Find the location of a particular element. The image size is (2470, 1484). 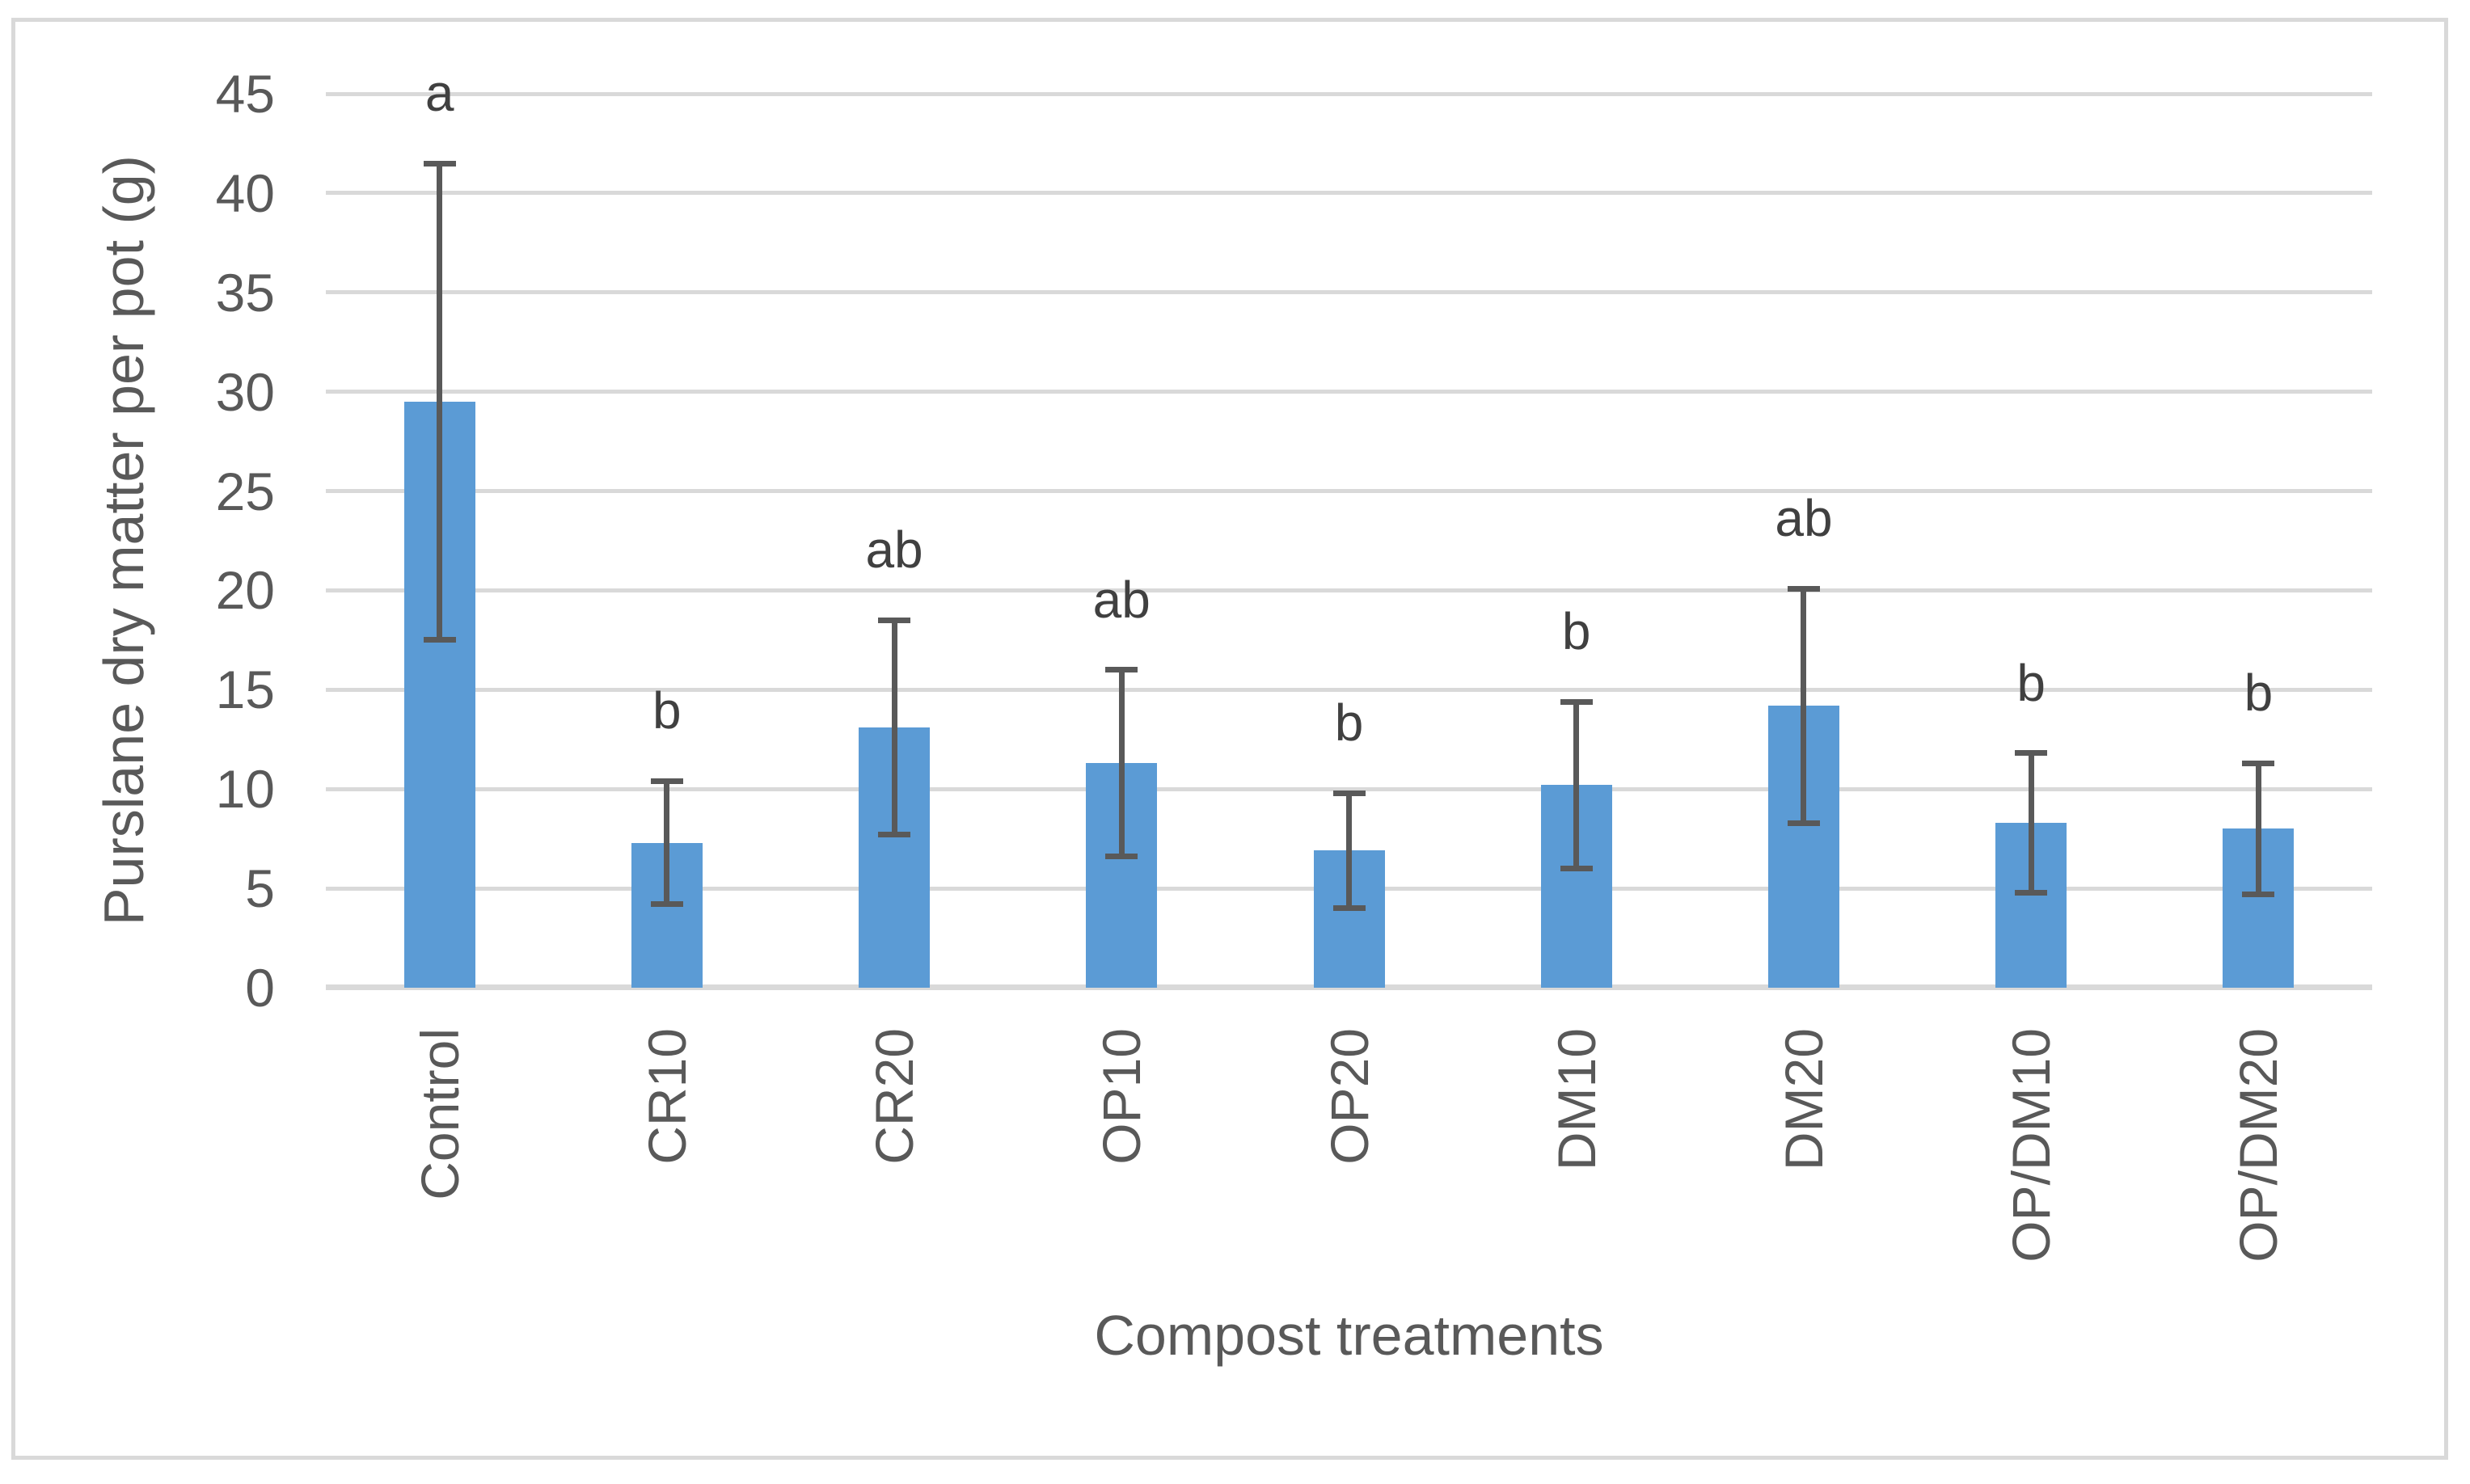

y-tick-label: 0 is located at coordinates (260, 988).